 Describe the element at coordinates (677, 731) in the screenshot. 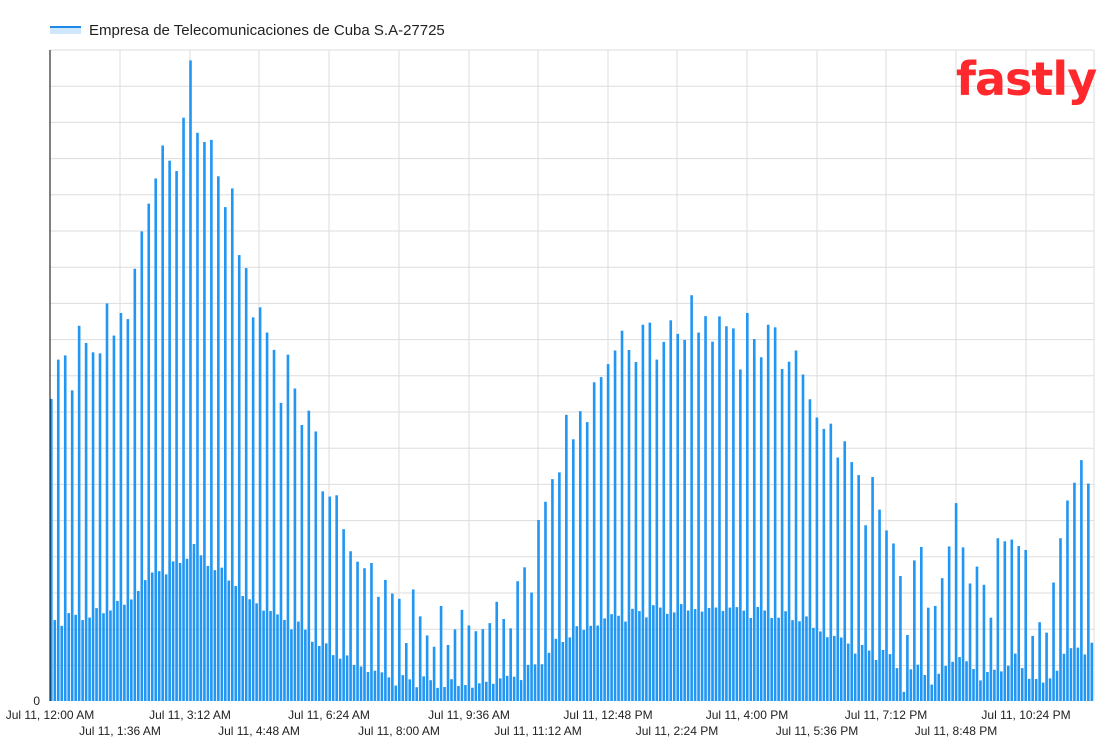

I see `x-tick-label: Jul 11, 2:24 PM` at that location.